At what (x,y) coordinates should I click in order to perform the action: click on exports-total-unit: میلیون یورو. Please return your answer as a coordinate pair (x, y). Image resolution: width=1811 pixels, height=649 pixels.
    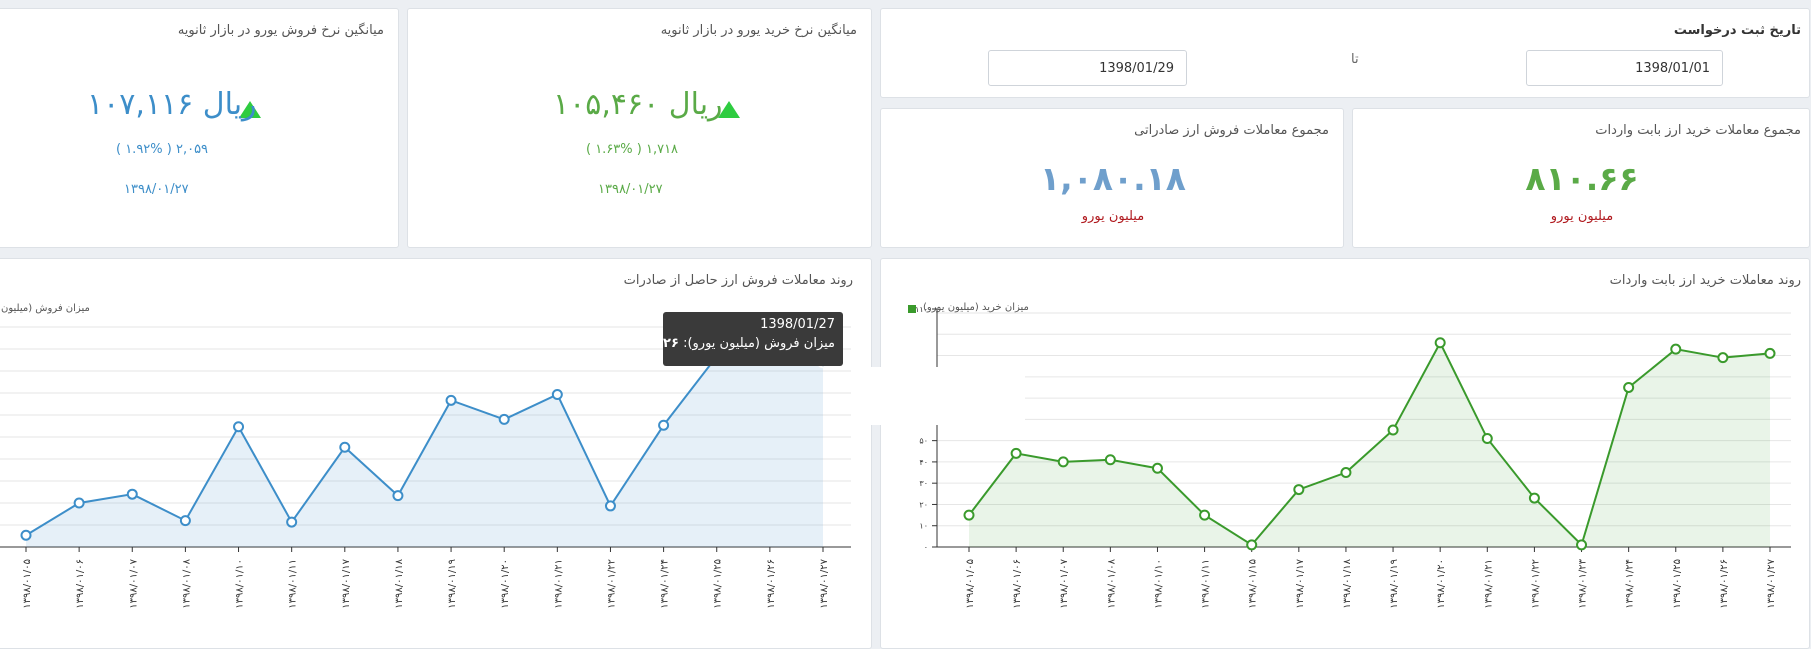
    Looking at the image, I should click on (1113, 216).